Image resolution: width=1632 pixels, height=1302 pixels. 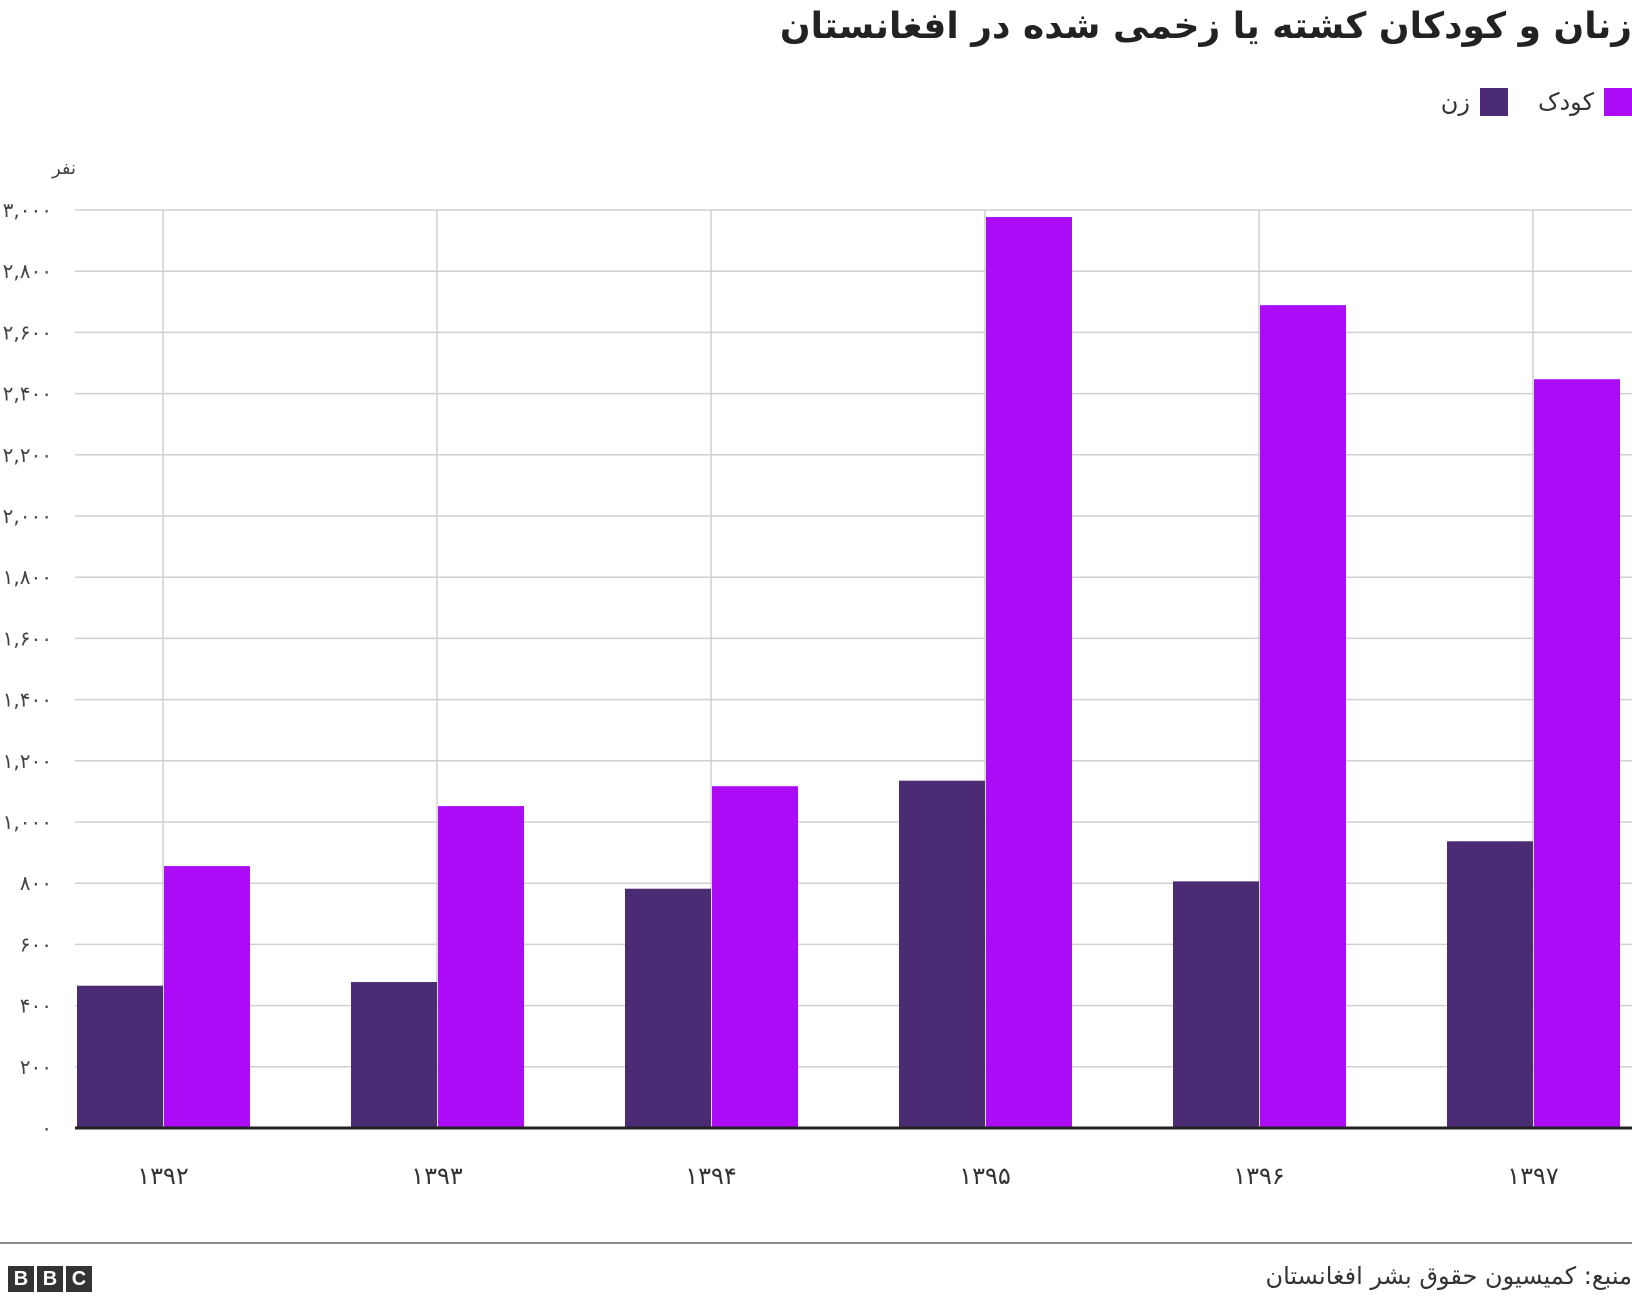 I want to click on y-tick-label: ۴۰۰, so click(x=36, y=1006).